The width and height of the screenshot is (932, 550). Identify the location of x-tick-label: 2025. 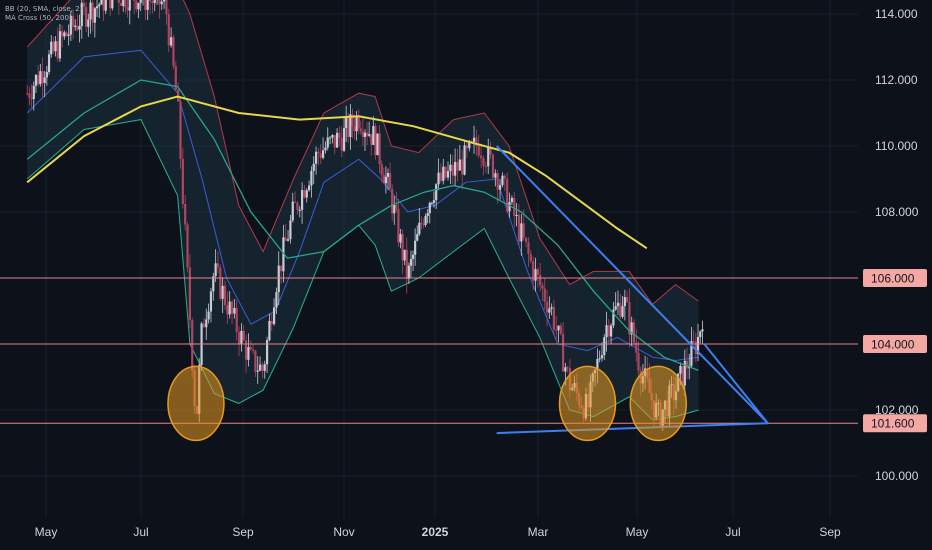
(435, 532).